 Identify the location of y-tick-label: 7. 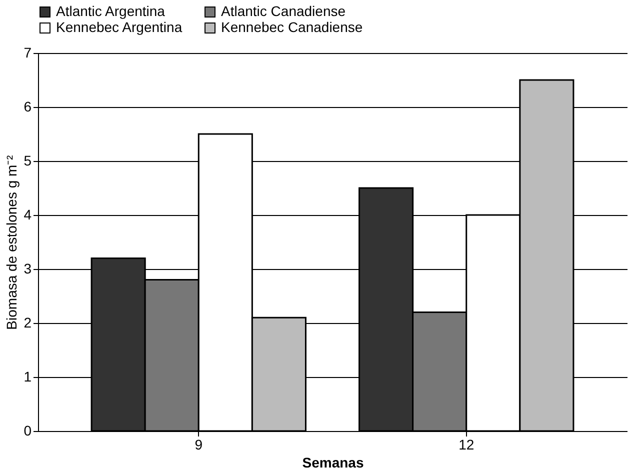
(28, 52).